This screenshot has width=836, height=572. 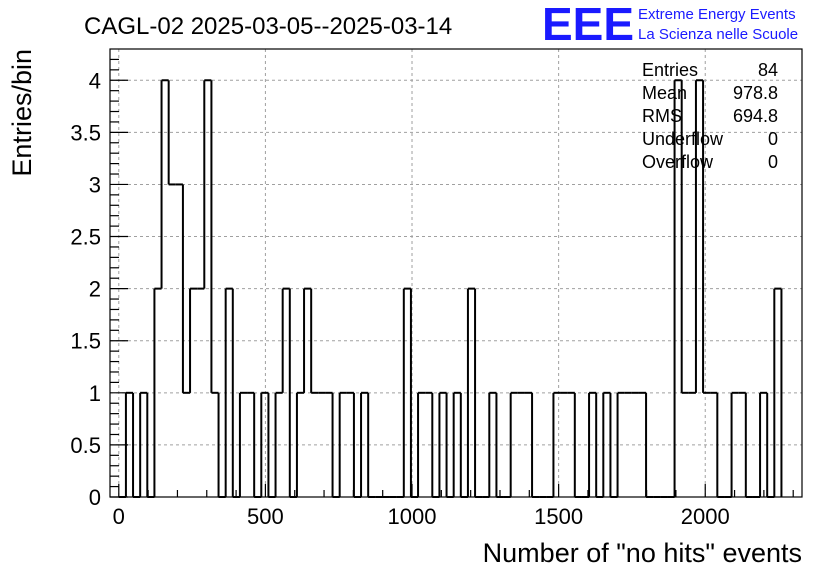 What do you see at coordinates (95, 497) in the screenshot?
I see `y-tick-label: 0` at bounding box center [95, 497].